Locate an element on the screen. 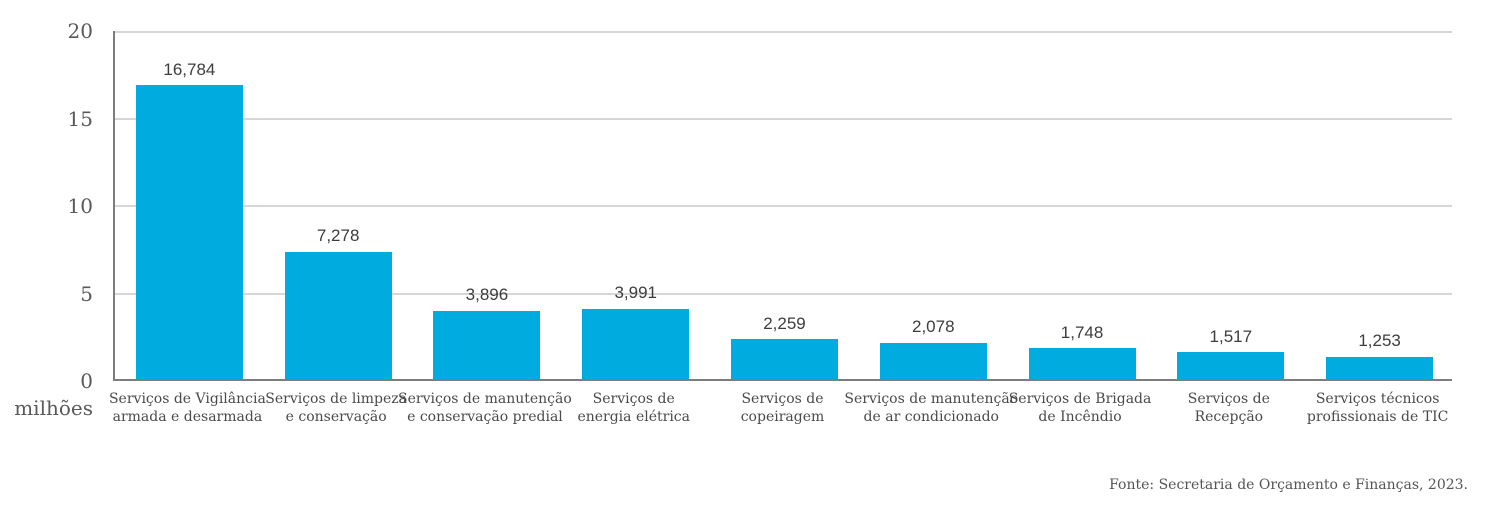 The width and height of the screenshot is (1502, 518). x-category-label-4: Serviços de copeiragem is located at coordinates (783, 408).